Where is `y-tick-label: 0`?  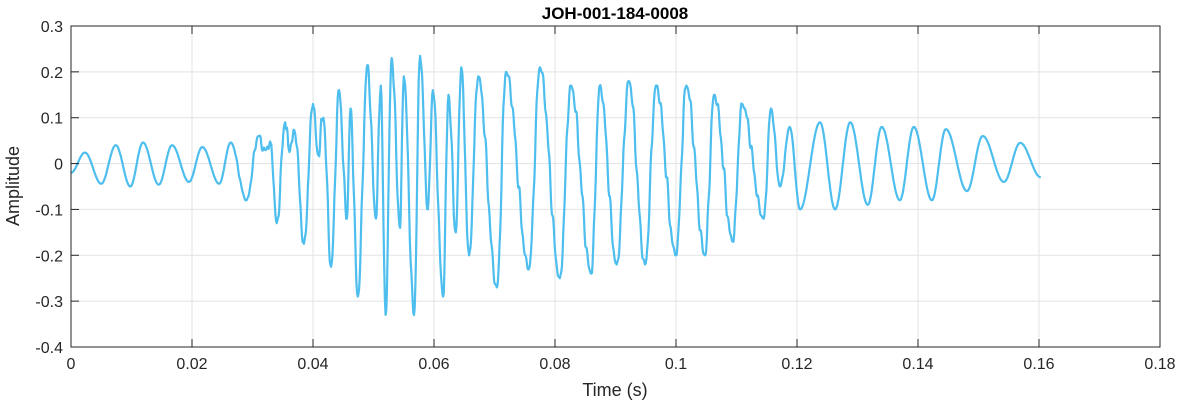
y-tick-label: 0 is located at coordinates (58, 165).